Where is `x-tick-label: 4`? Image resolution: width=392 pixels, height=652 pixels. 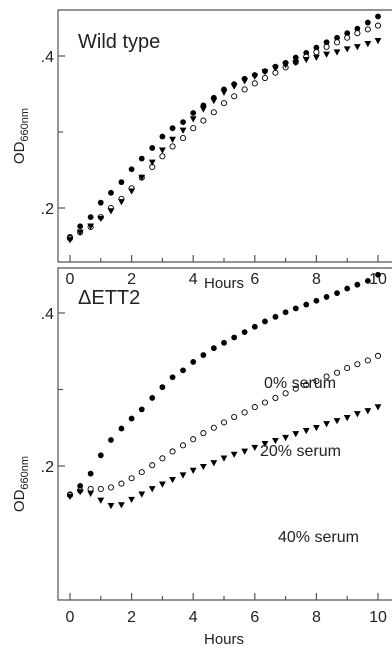
x-tick-label: 4 is located at coordinates (193, 279).